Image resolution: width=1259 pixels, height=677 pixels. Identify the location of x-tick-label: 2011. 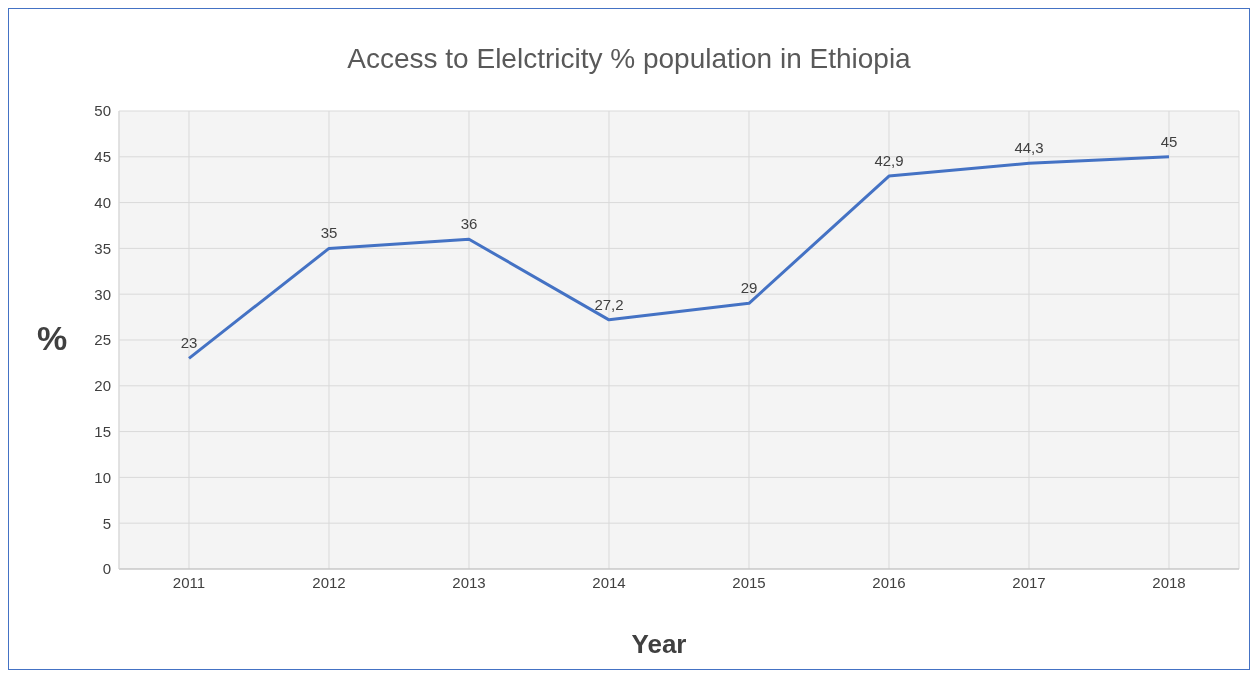
(189, 582).